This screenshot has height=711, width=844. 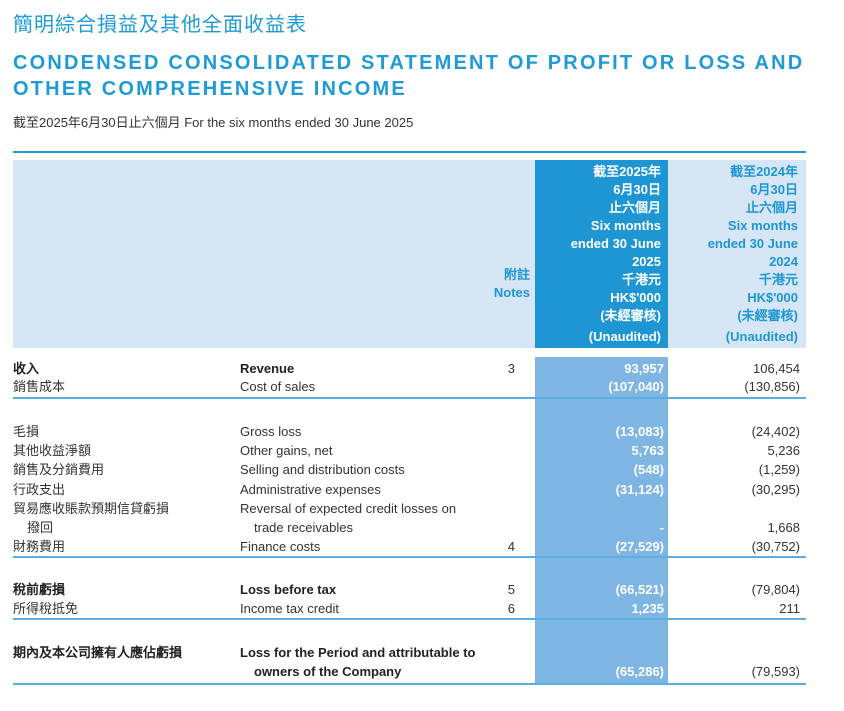 What do you see at coordinates (26, 368) in the screenshot?
I see `label-zh: 收入` at bounding box center [26, 368].